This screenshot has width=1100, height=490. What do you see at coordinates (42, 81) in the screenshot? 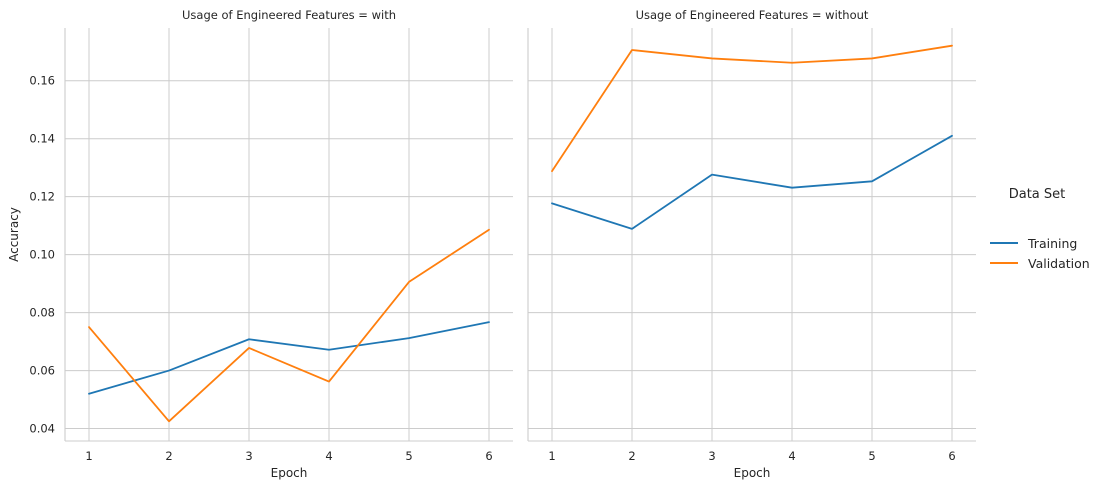
I see `y-tick-label: 0.16` at bounding box center [42, 81].